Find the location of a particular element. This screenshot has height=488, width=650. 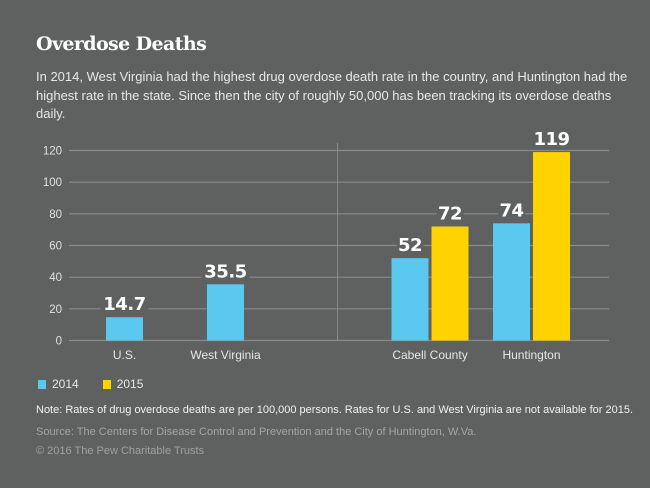

y-tick-label-0: 0 is located at coordinates (59, 342).